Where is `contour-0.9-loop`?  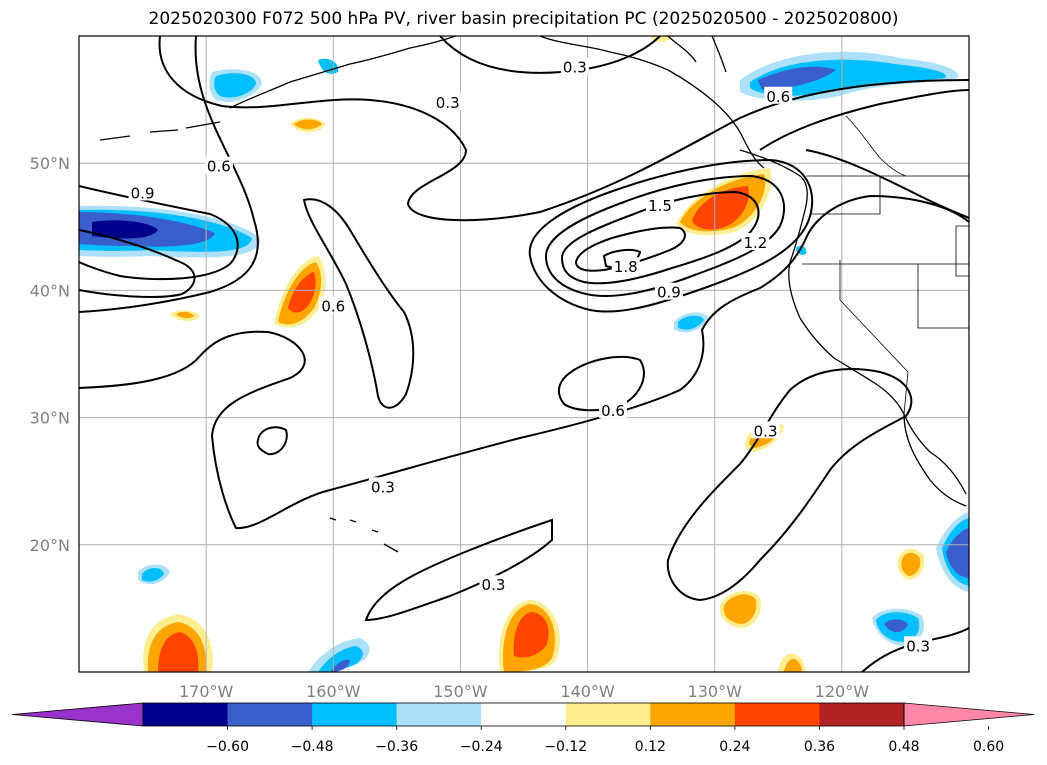 contour-0.9-loop is located at coordinates (671, 235).